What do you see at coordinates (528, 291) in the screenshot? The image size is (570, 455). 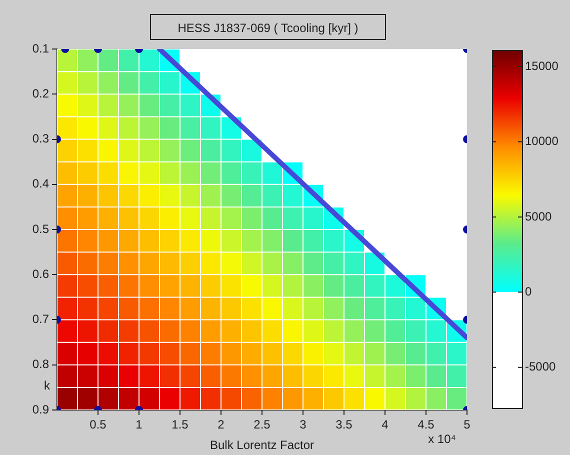 I see `color-bar-label: 0` at bounding box center [528, 291].